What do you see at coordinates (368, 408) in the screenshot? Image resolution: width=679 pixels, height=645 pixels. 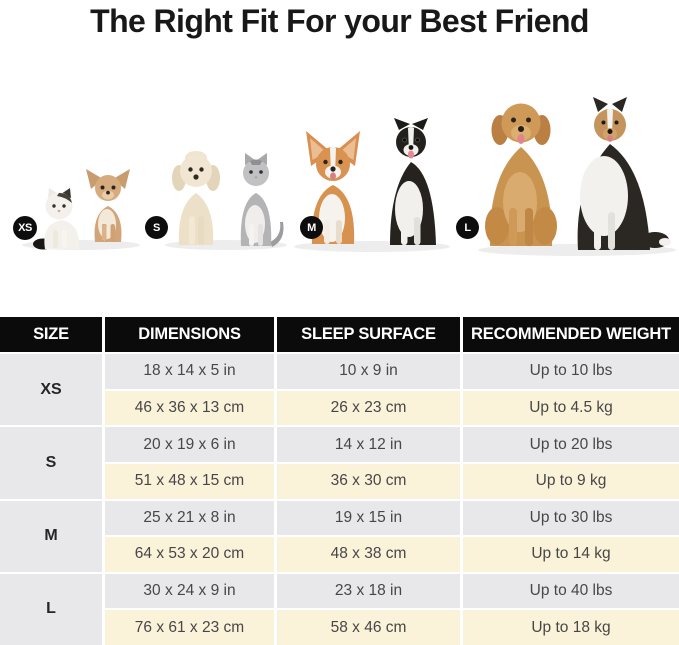 I see `xs-sleep-surface-cm: 26 x 23 cm` at bounding box center [368, 408].